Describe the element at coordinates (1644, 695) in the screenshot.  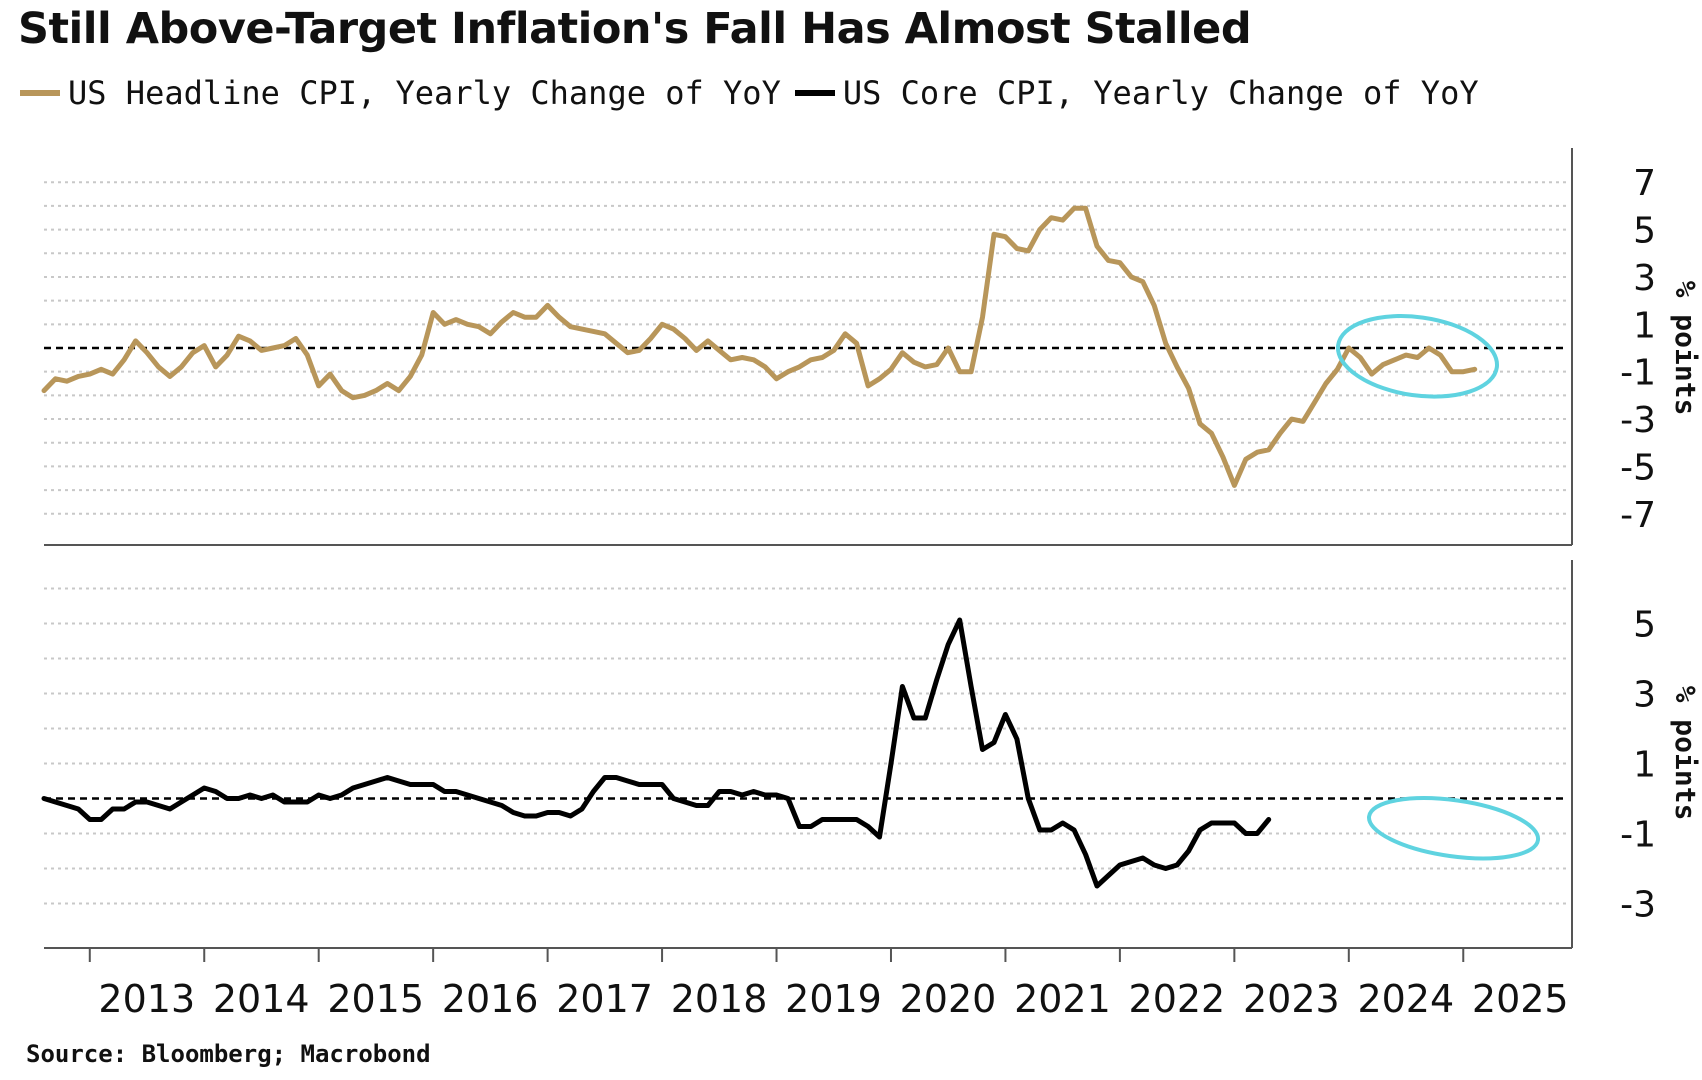
I see `y-tick-label-core: 3` at that location.